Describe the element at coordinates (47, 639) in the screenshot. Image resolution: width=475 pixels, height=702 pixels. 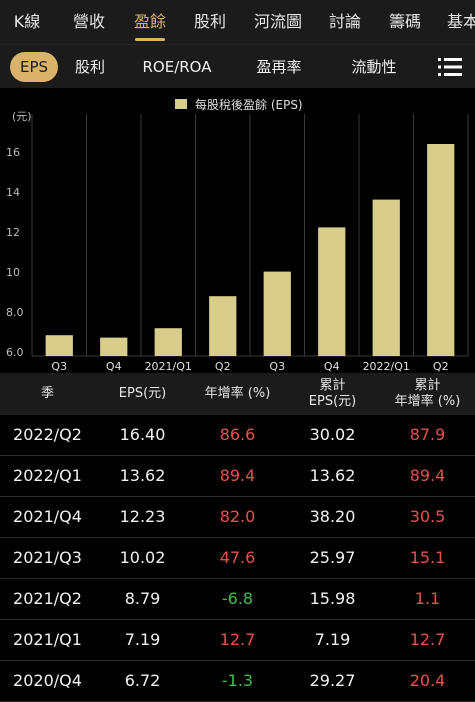
I see `cell-season: 2021/Q1` at that location.